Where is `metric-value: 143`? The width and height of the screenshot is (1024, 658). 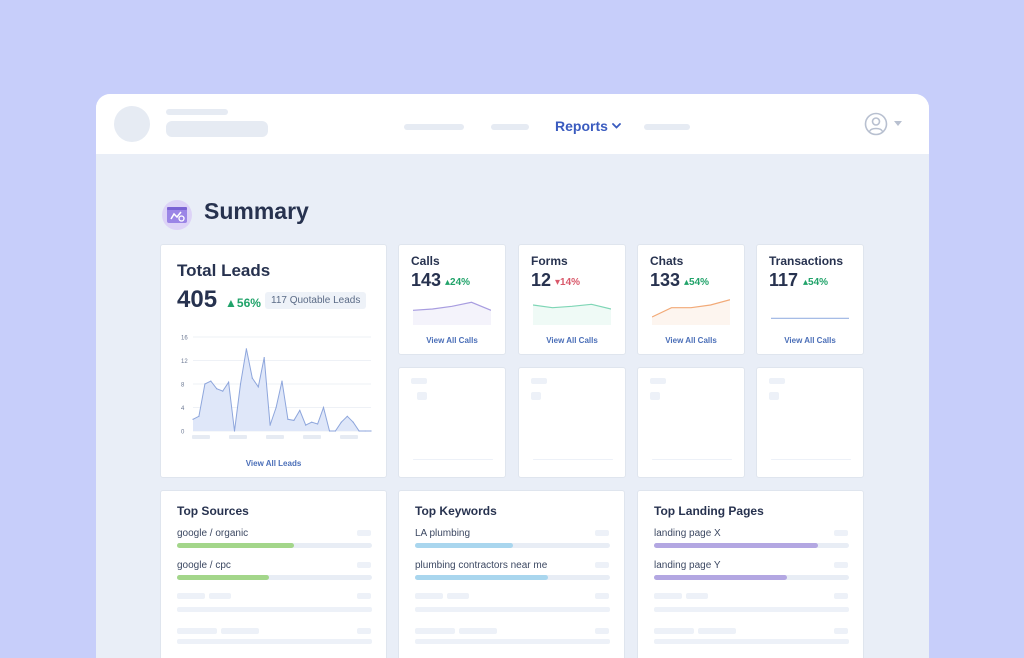 metric-value: 143 is located at coordinates (426, 280).